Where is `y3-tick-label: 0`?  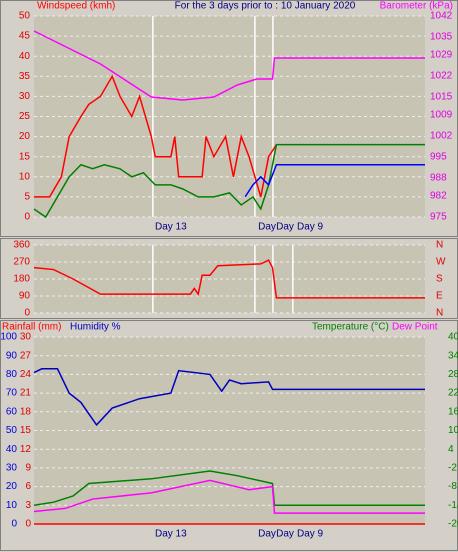 y3-tick-label: 0 is located at coordinates (28, 524).